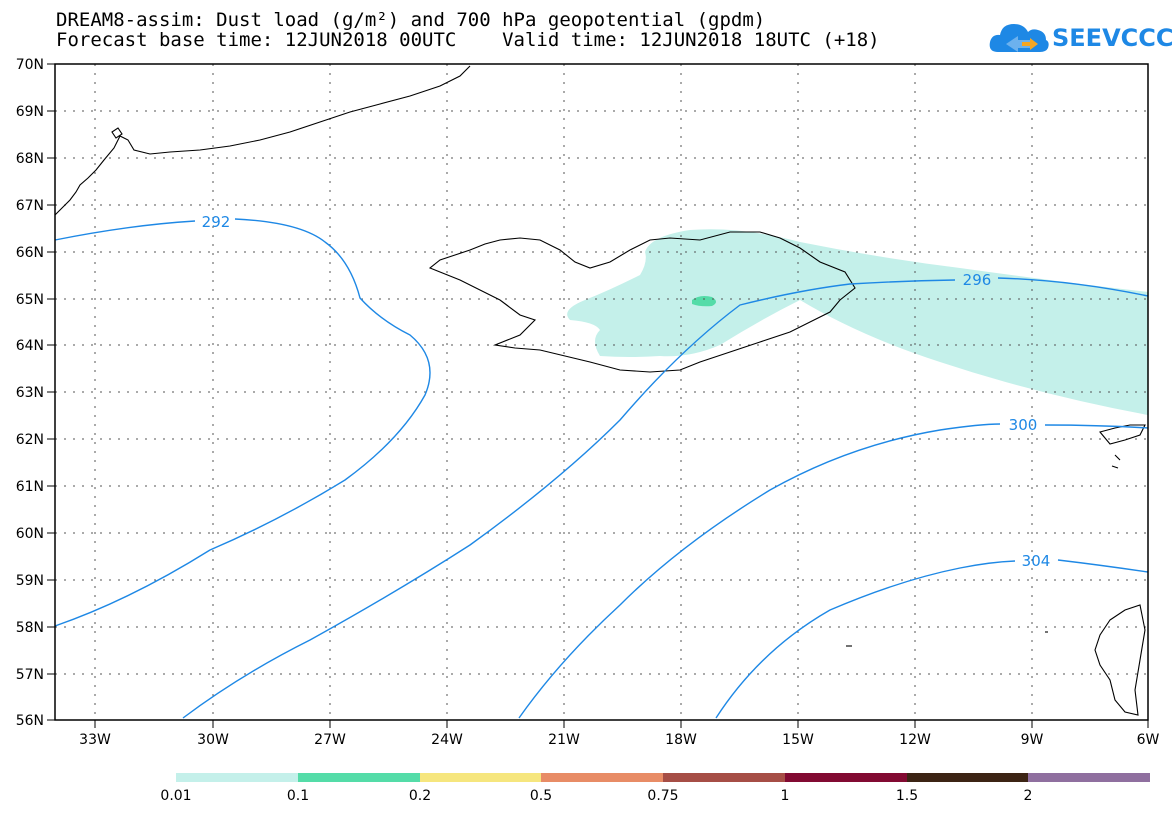  Describe the element at coordinates (1148, 740) in the screenshot. I see `lon-label: 6W` at that location.